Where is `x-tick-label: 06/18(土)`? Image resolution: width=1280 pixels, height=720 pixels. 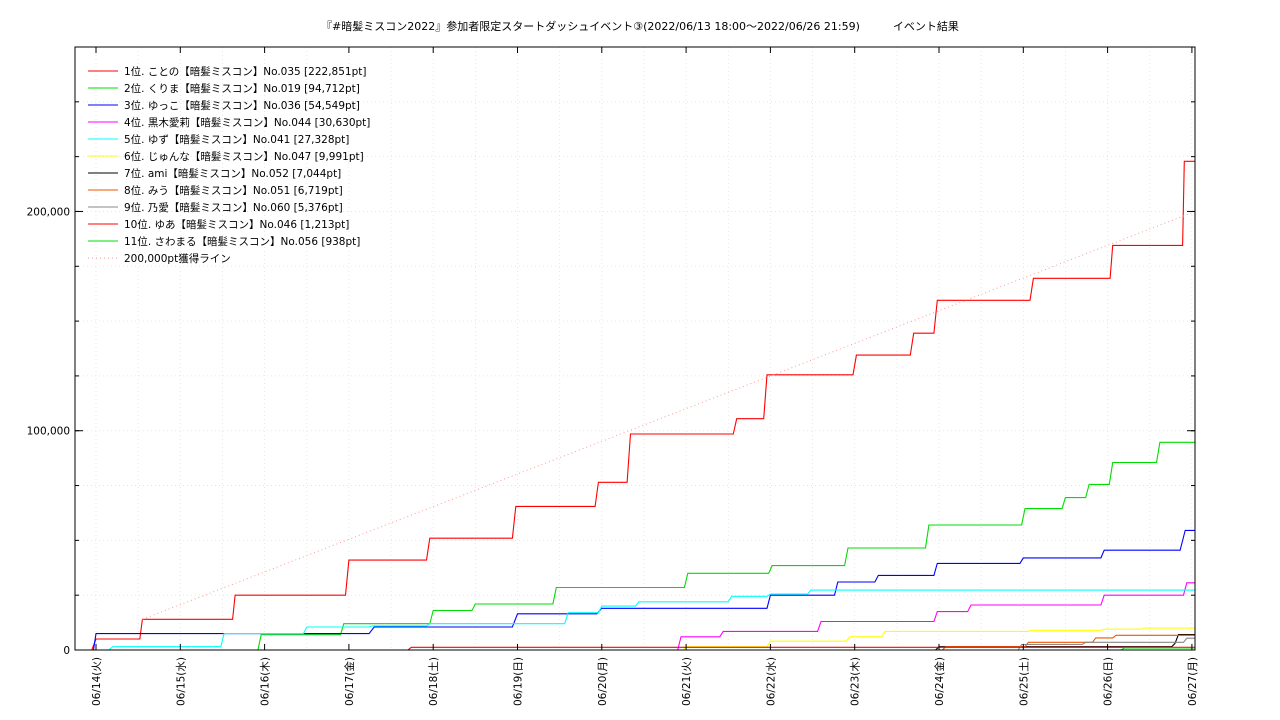 x-tick-label: 06/18(土) is located at coordinates (433, 681).